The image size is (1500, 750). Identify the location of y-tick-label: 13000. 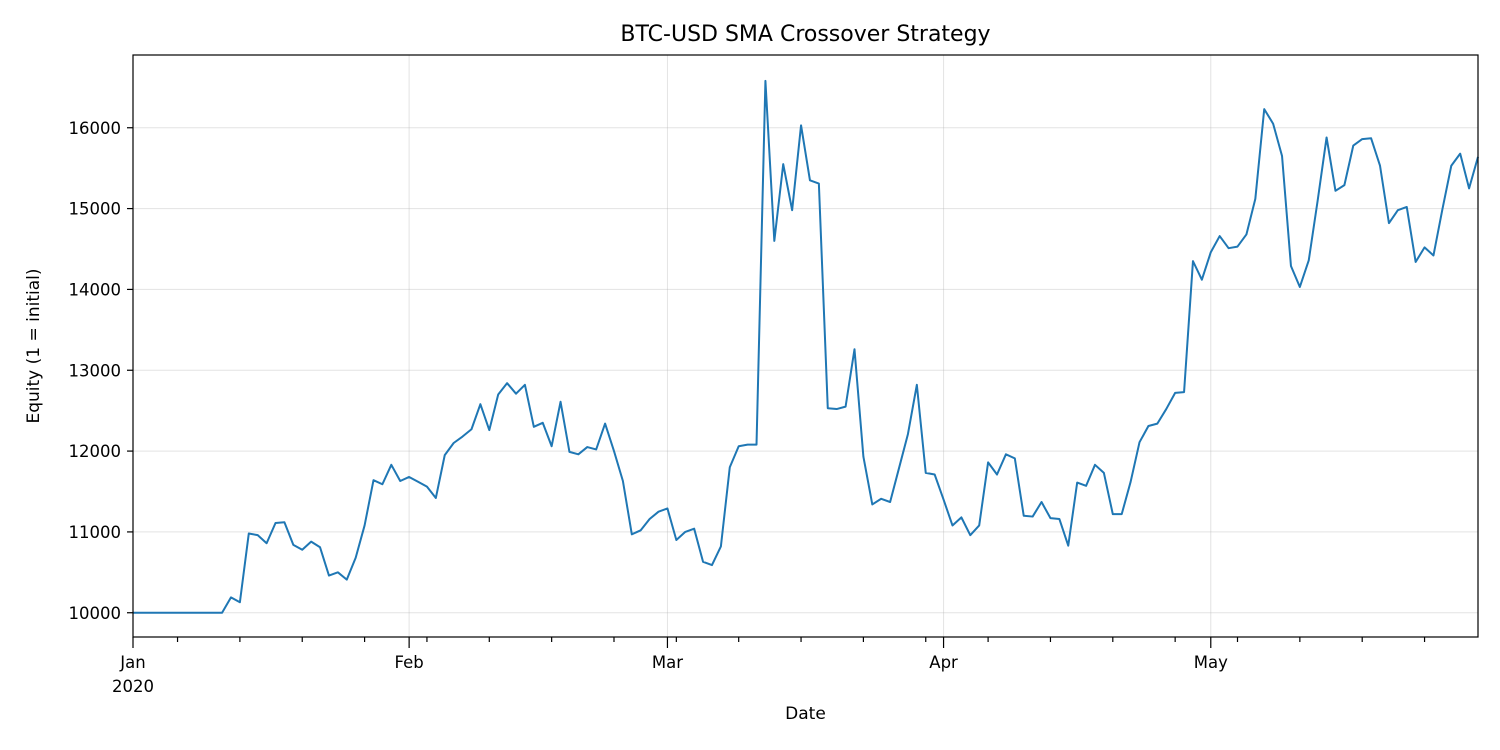
(95, 370).